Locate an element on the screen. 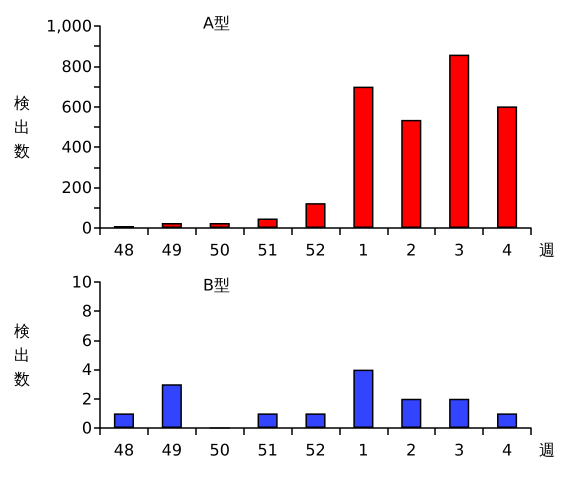 Image resolution: width=579 pixels, height=479 pixels. y-tick-label: 200 is located at coordinates (76, 188).